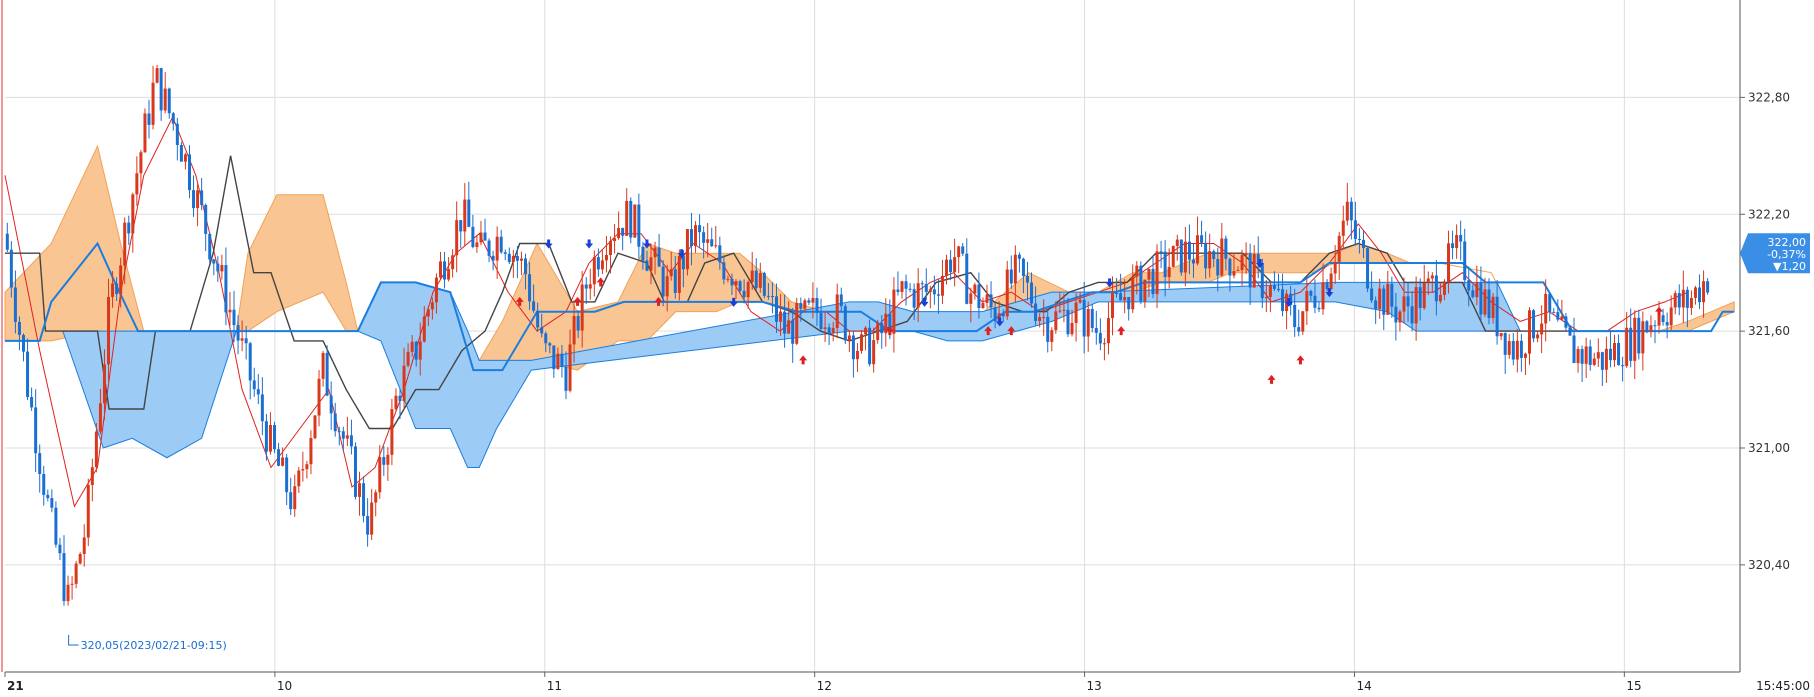 Image resolution: width=1814 pixels, height=697 pixels. I want to click on last-price-change: ▼1,20, so click(1789, 266).